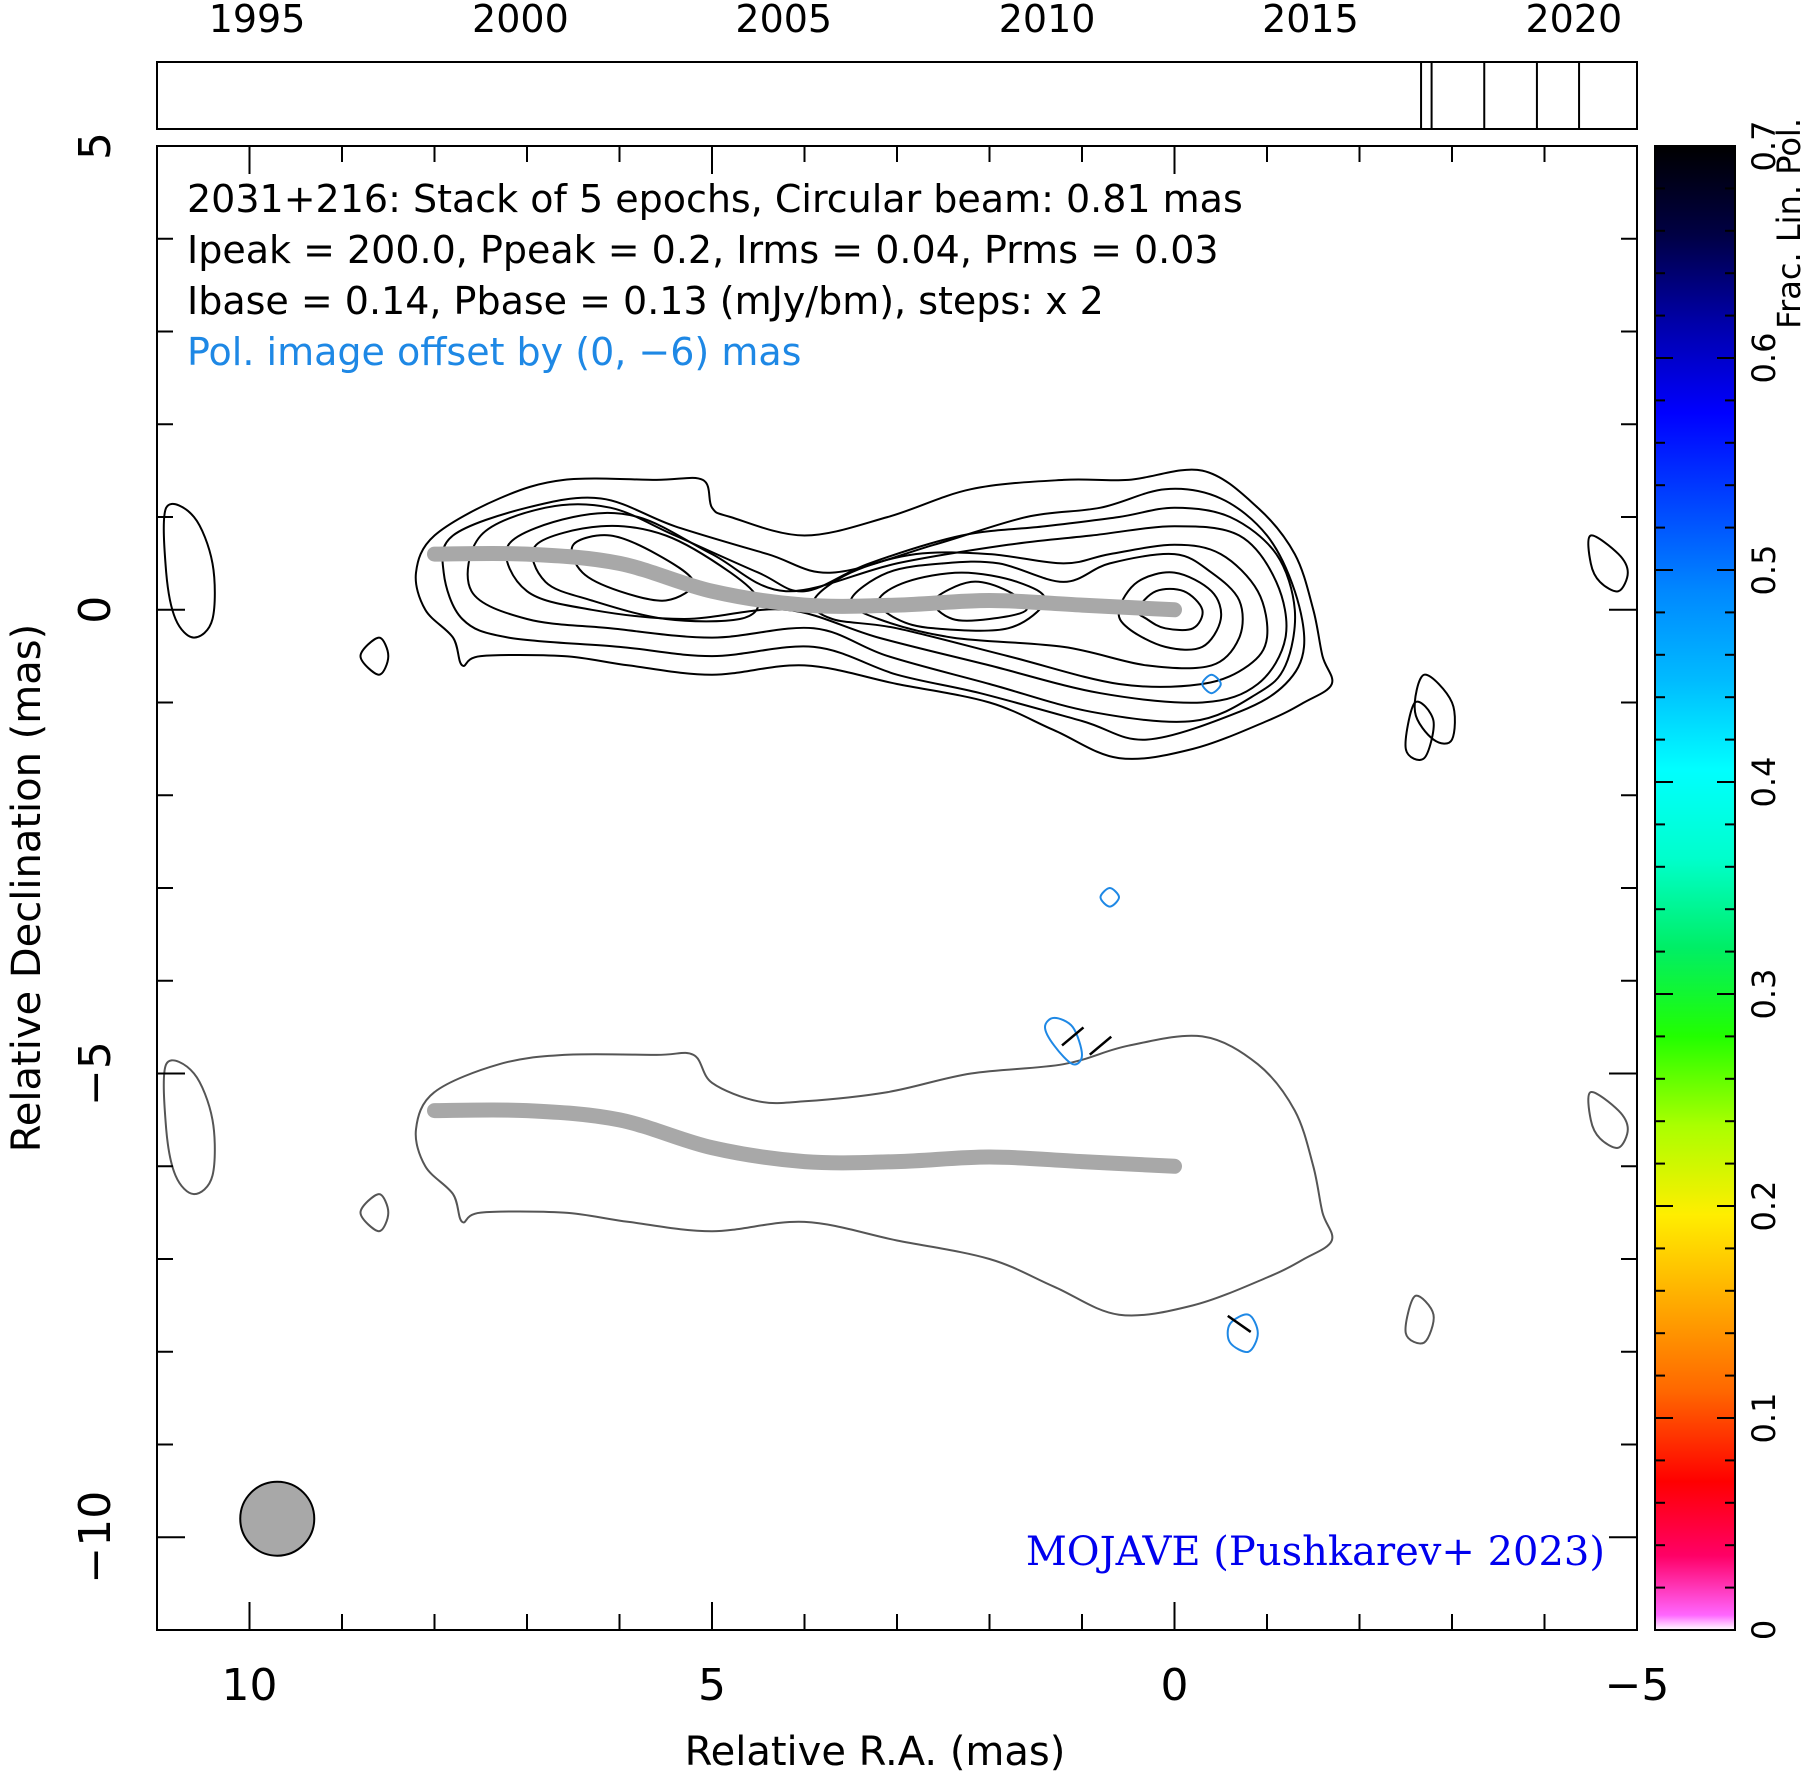 The image size is (1819, 1783). Describe the element at coordinates (1175, 1685) in the screenshot. I see `x-tick-label: 0` at that location.